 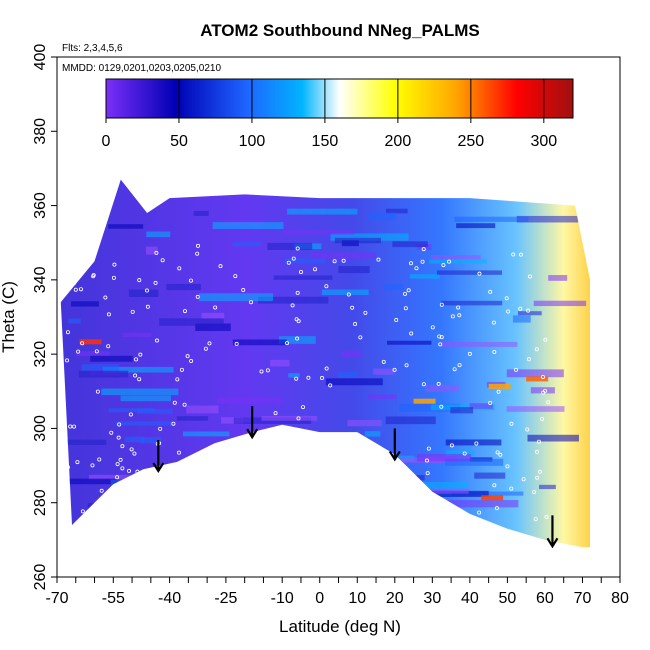 I want to click on y-tick-label: 360, so click(x=40, y=205).